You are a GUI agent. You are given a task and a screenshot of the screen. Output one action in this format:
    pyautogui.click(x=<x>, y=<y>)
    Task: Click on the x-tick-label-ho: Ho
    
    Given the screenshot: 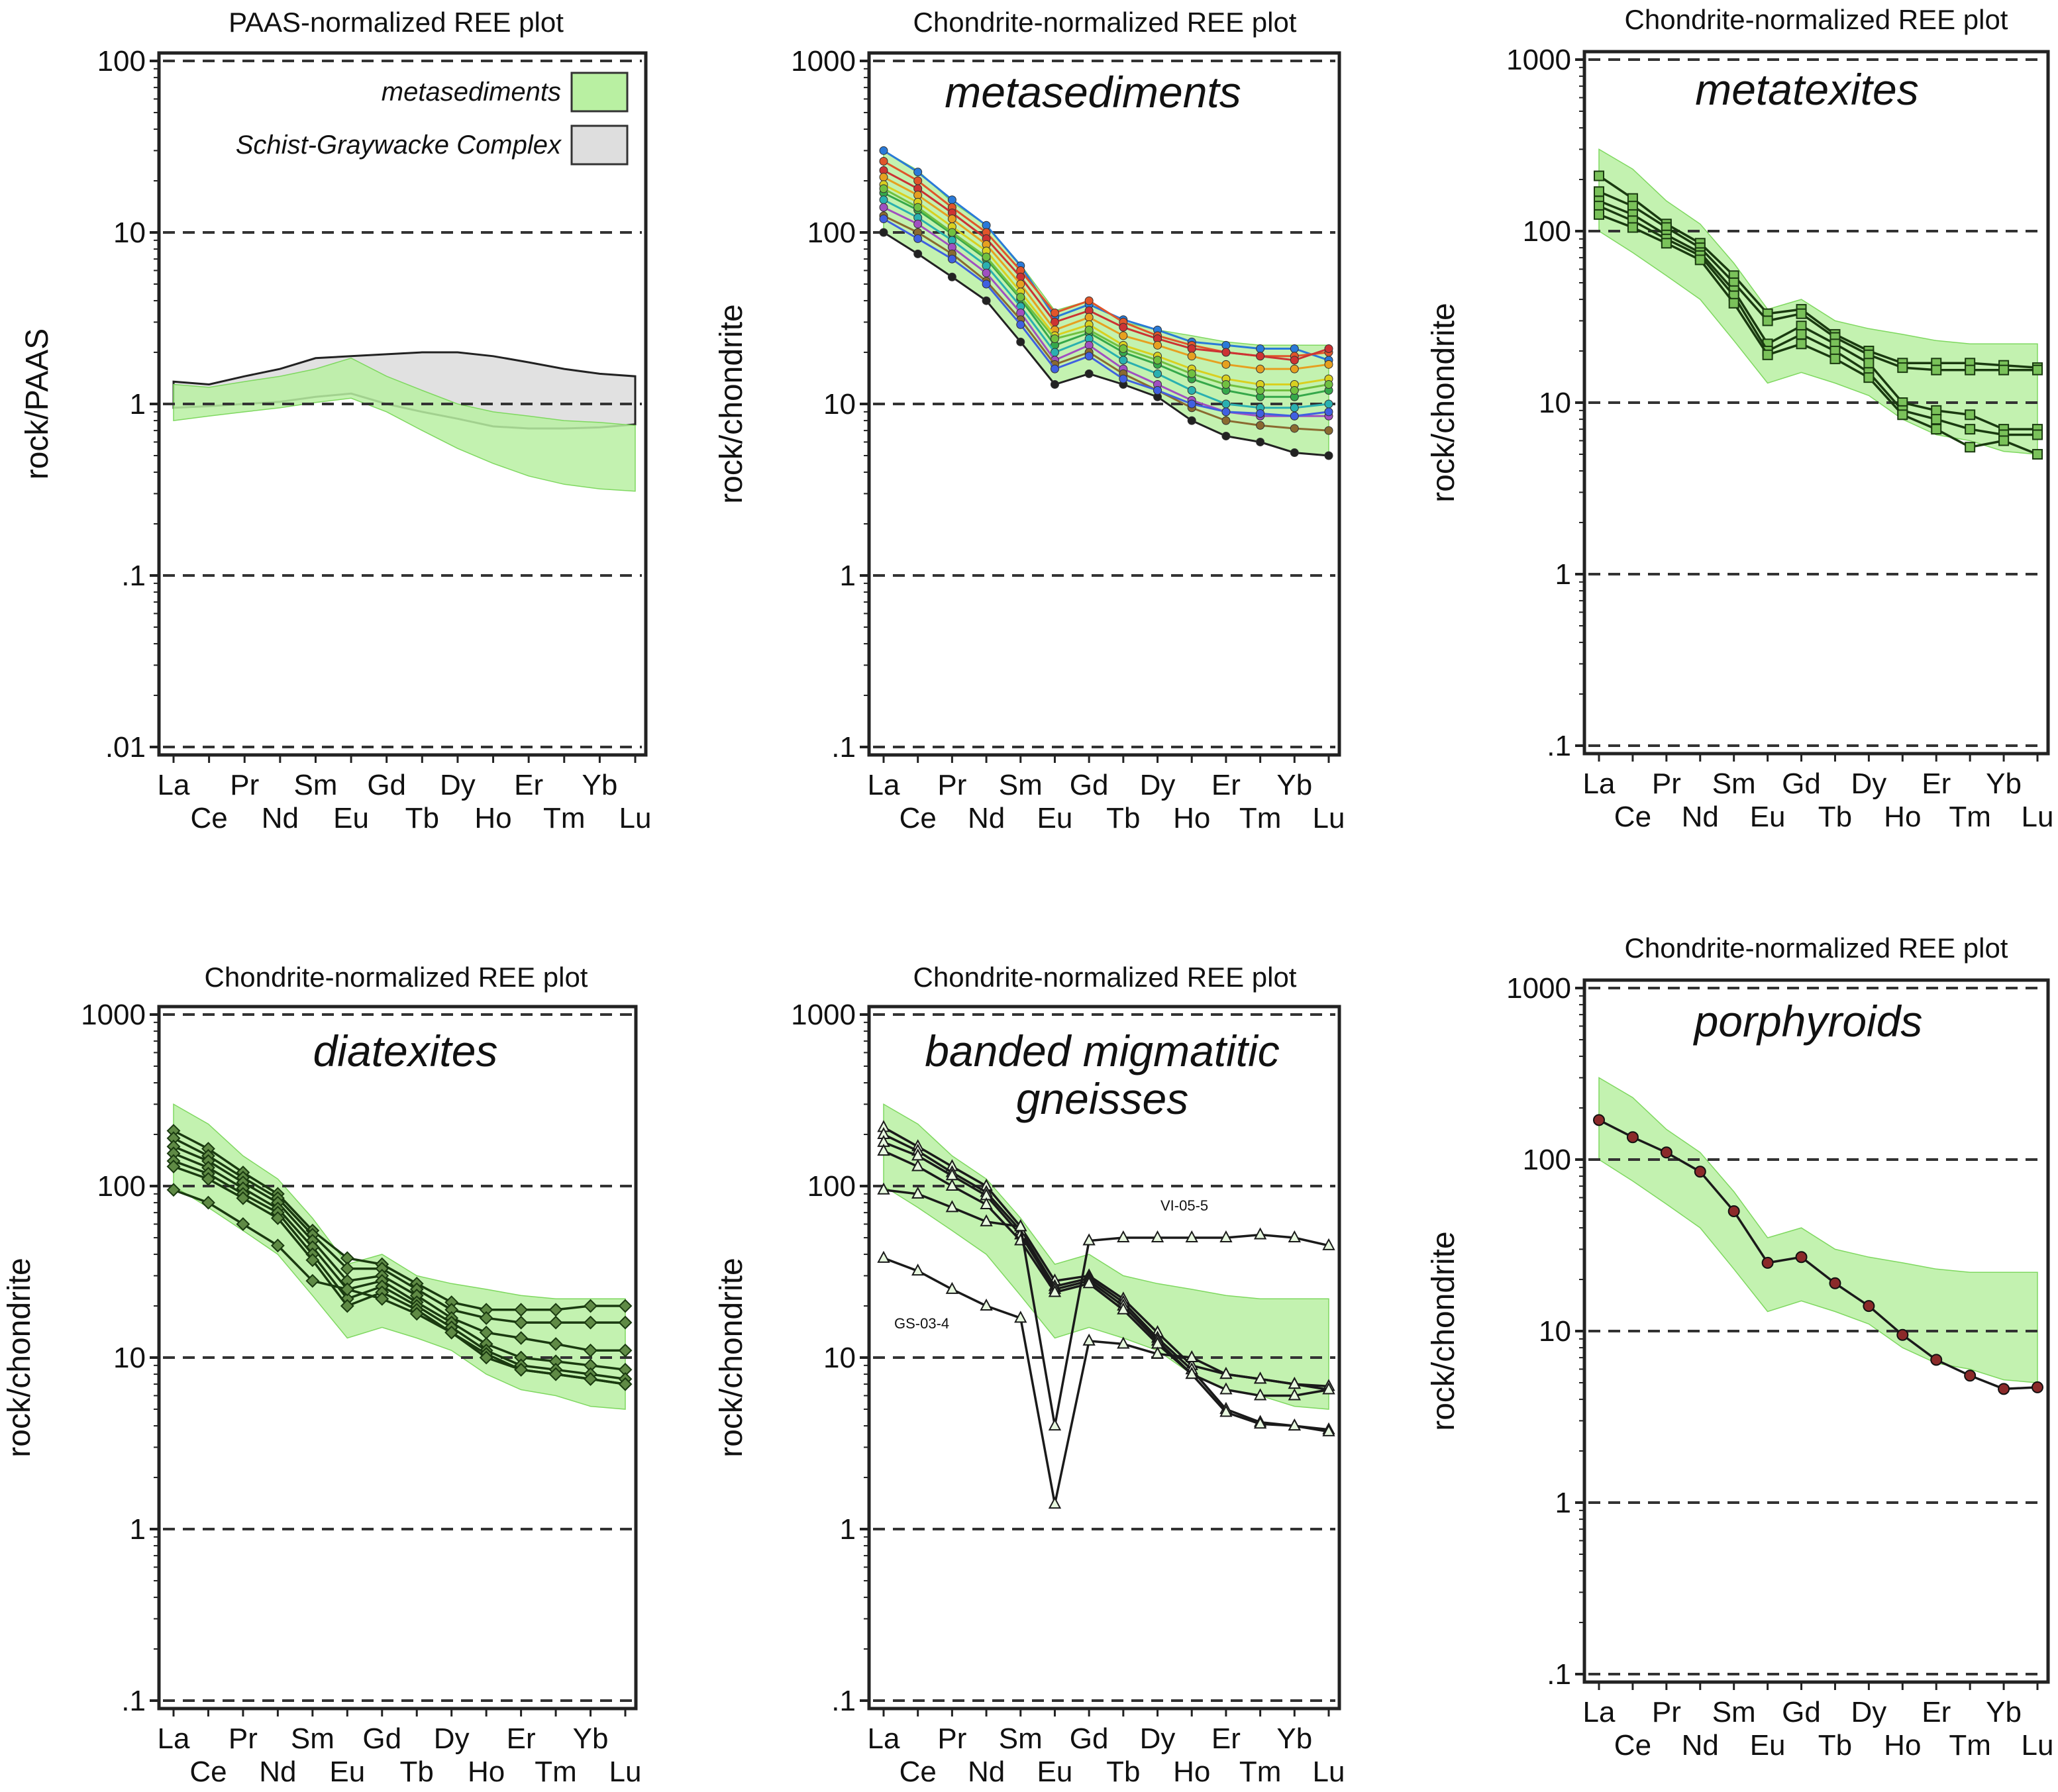 What is the action you would take?
    pyautogui.click(x=487, y=1772)
    